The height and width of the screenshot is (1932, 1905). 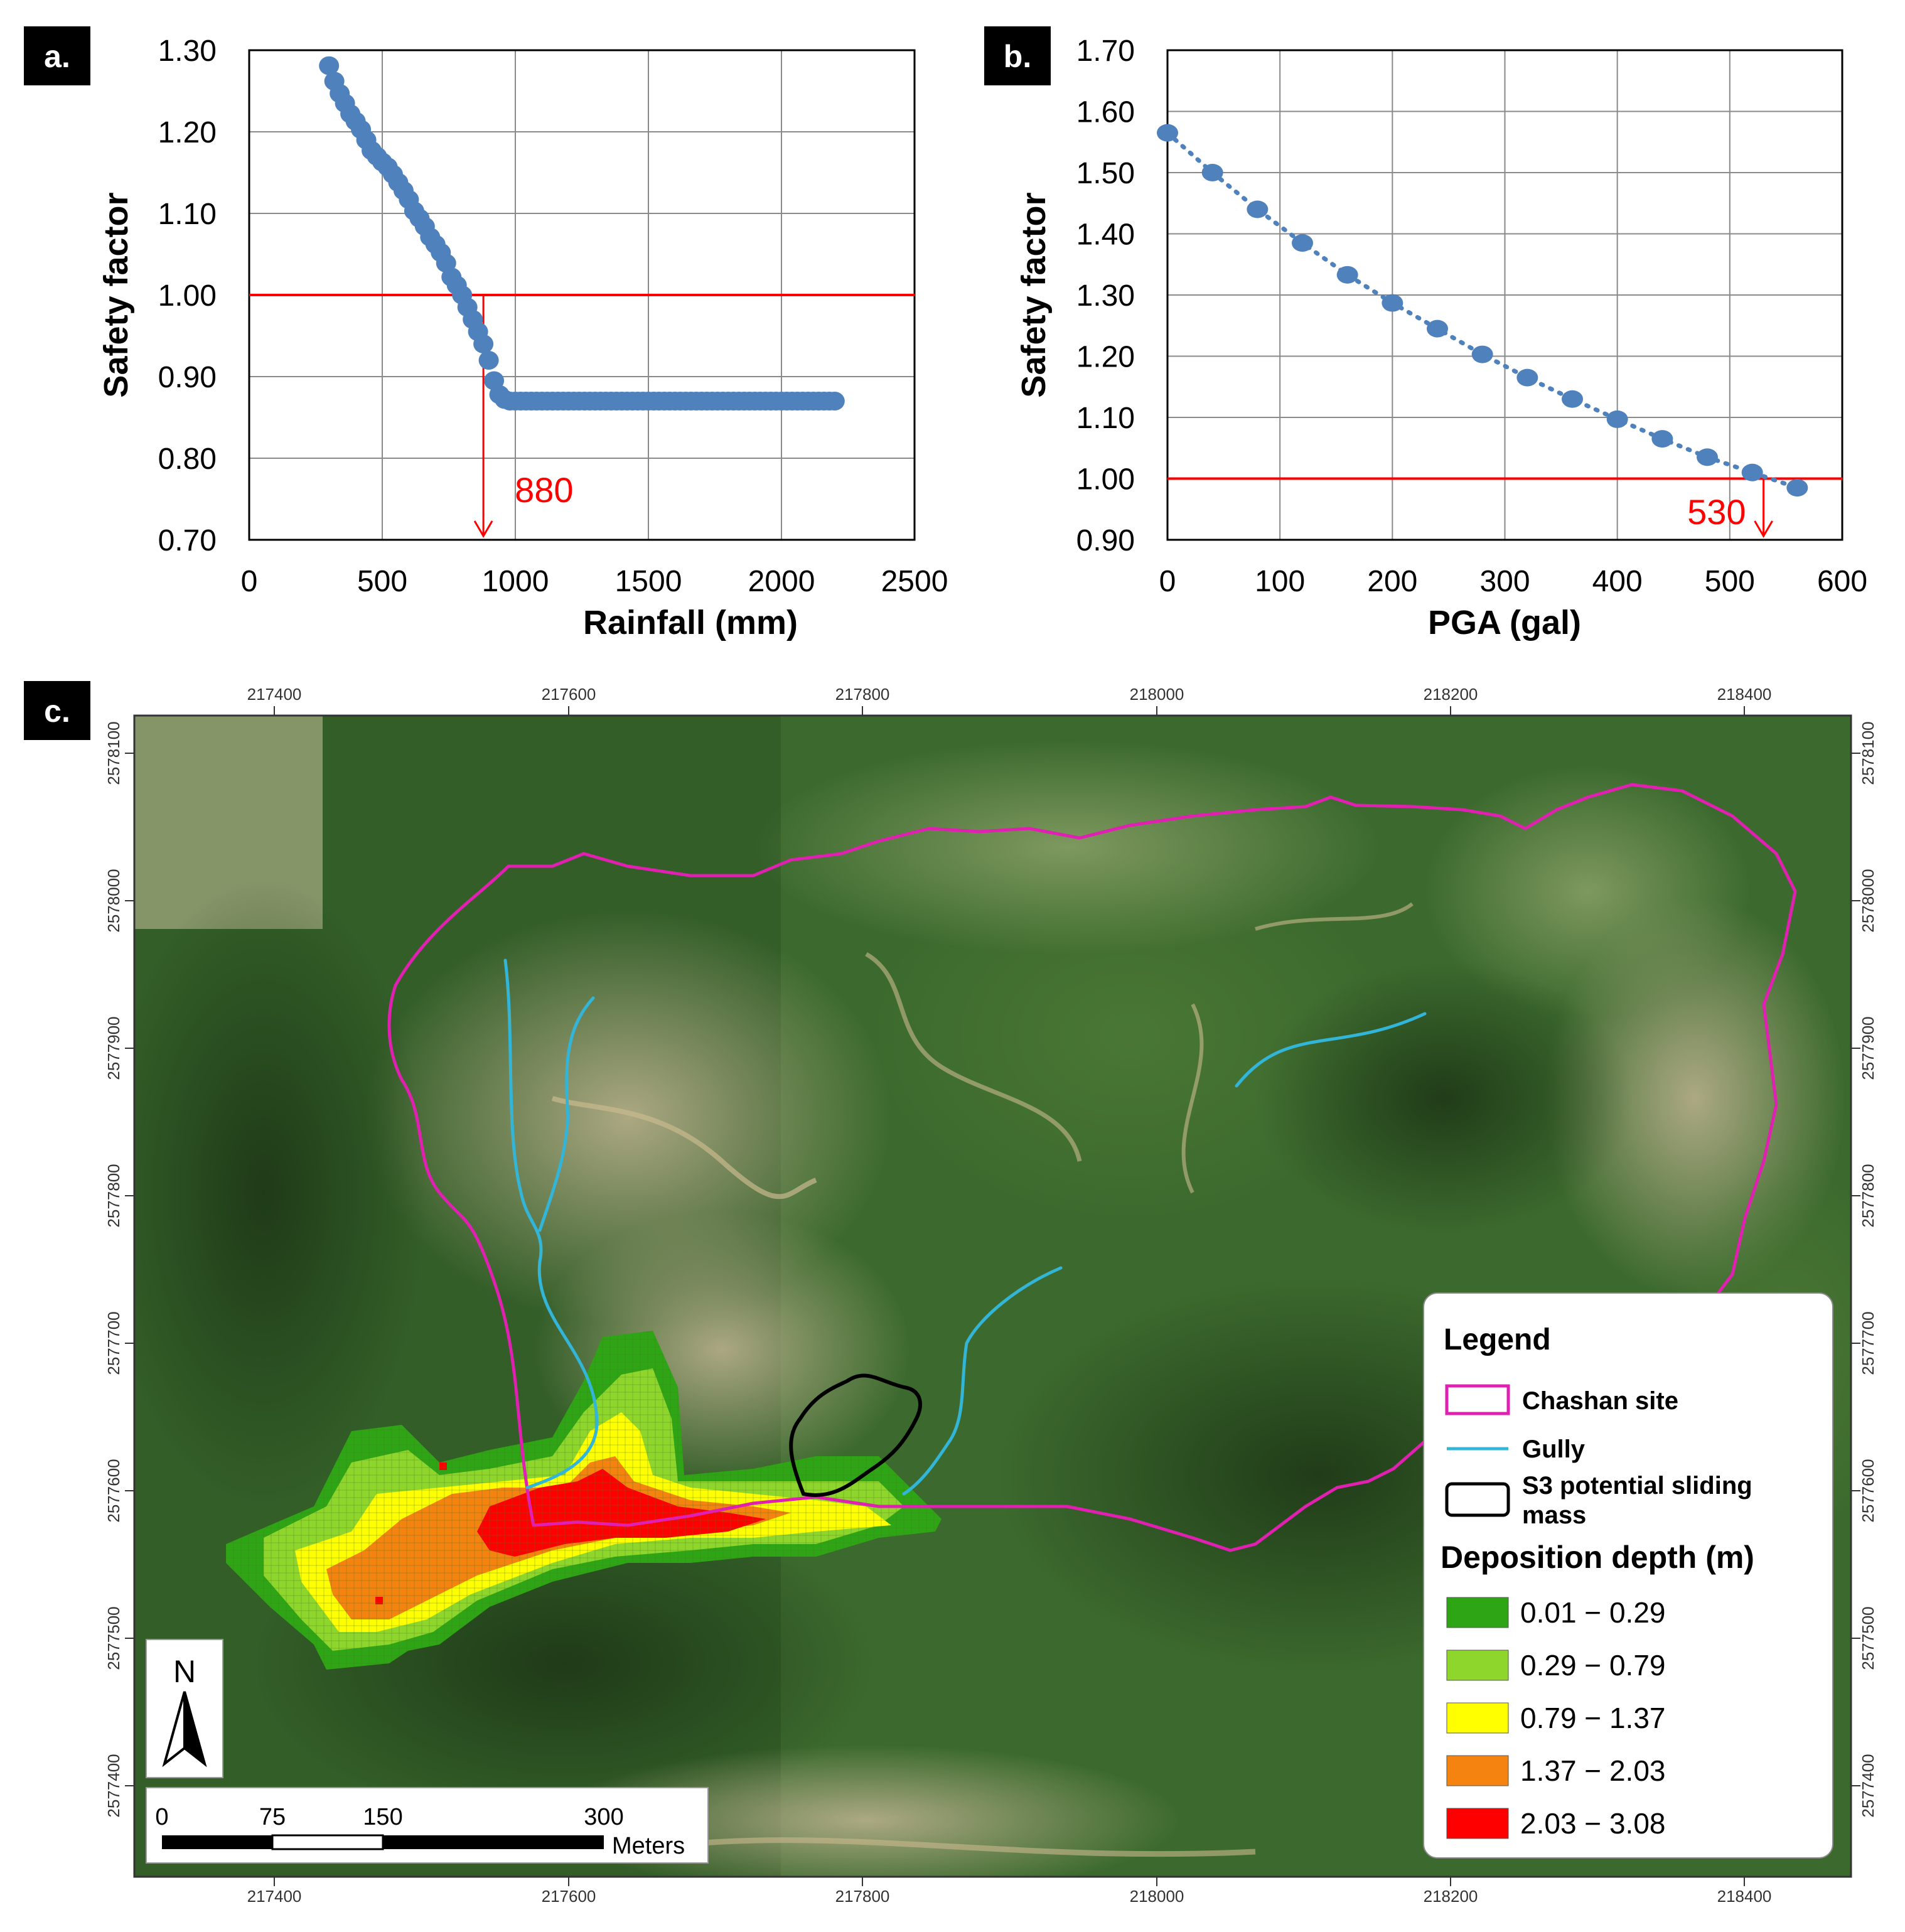 What do you see at coordinates (195, 1729) in the screenshot?
I see `north-arrow-icon` at bounding box center [195, 1729].